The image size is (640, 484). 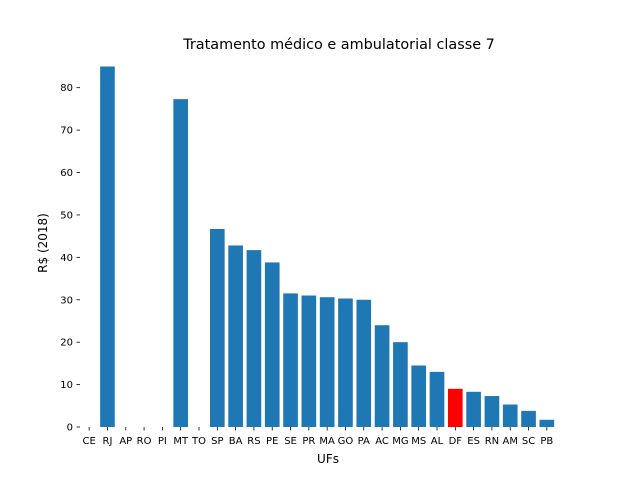 What do you see at coordinates (108, 441) in the screenshot?
I see `x-tick-label: RJ` at bounding box center [108, 441].